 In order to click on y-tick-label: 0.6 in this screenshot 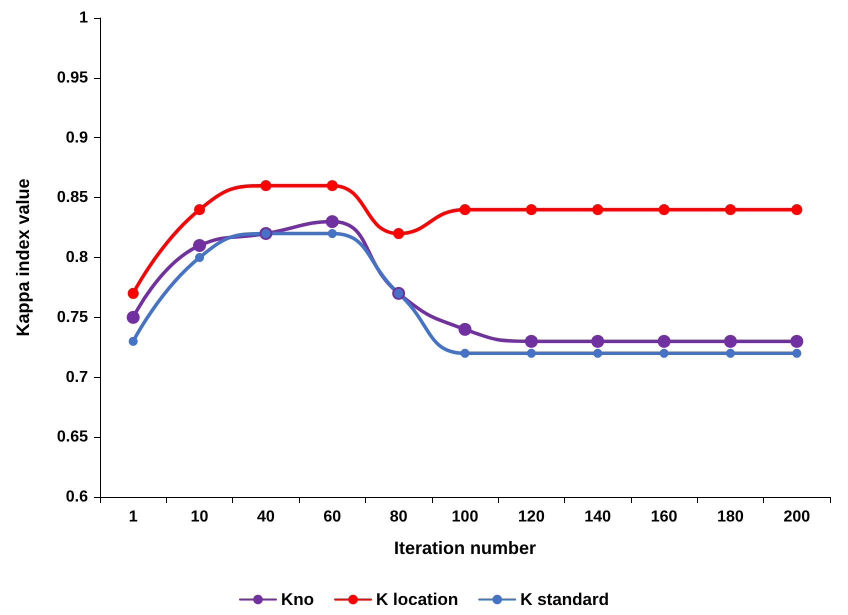, I will do `click(77, 497)`.